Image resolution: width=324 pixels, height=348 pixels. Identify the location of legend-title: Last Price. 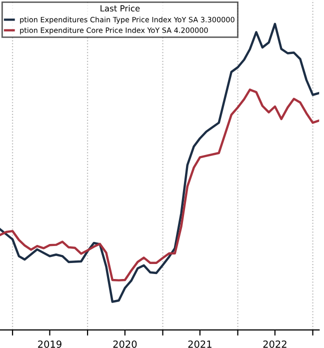
(120, 8).